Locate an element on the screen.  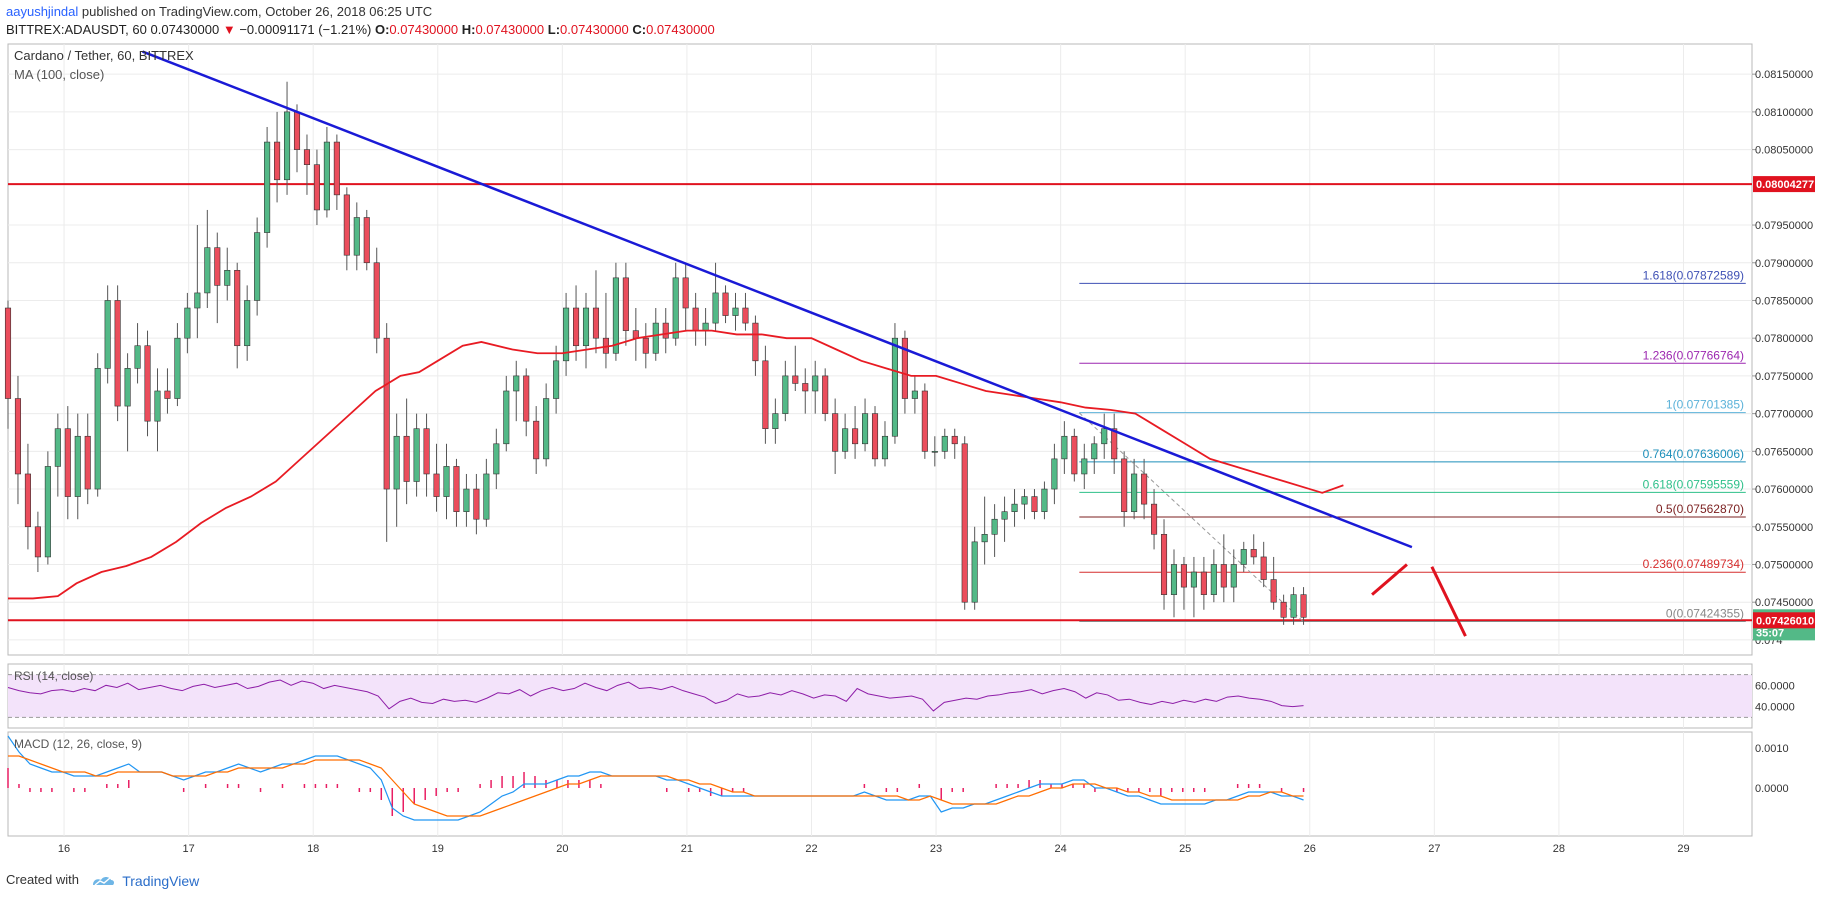
x-tick-label: 21 is located at coordinates (687, 849).